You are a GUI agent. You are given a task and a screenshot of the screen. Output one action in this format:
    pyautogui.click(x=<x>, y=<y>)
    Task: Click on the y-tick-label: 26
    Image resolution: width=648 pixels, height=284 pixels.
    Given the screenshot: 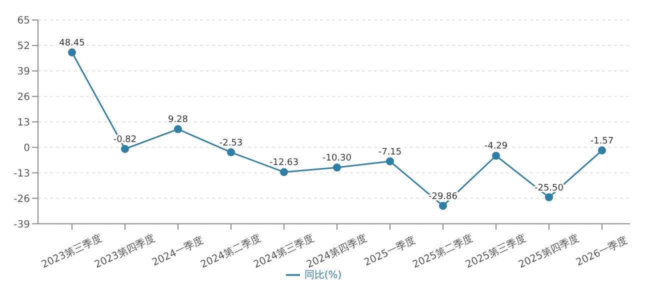 What is the action you would take?
    pyautogui.click(x=23, y=97)
    